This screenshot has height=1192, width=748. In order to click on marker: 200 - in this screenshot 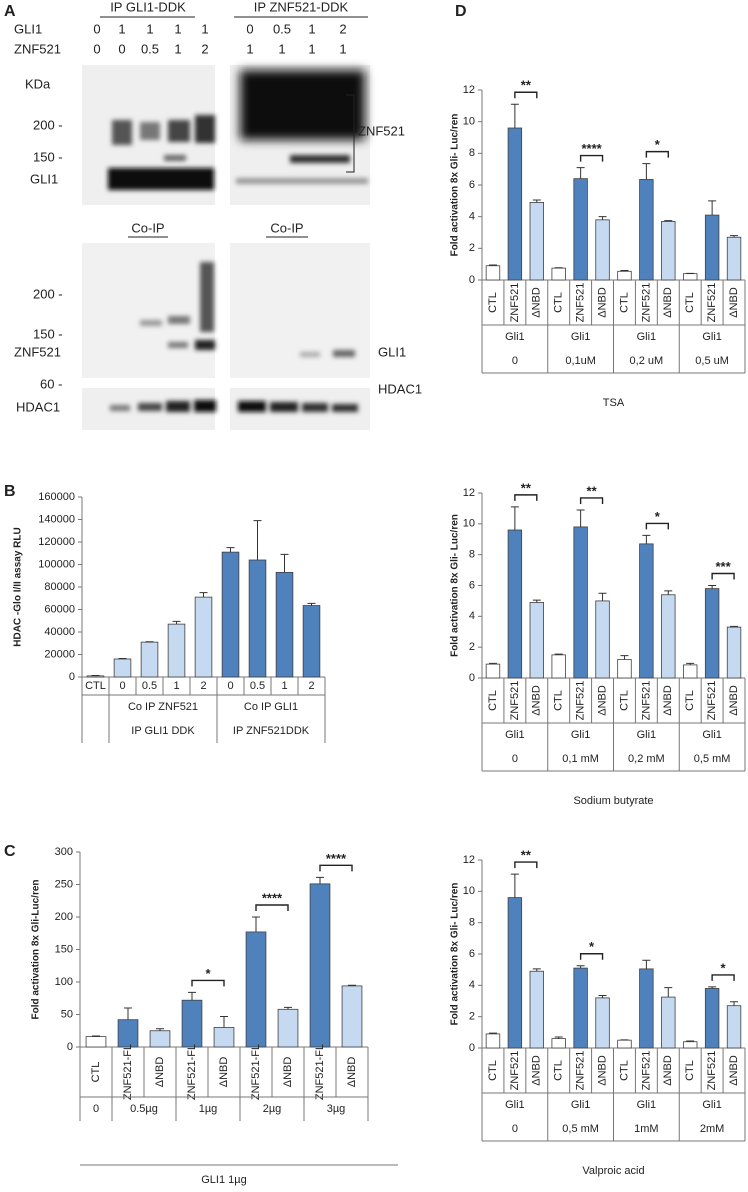, I will do `click(48, 124)`.